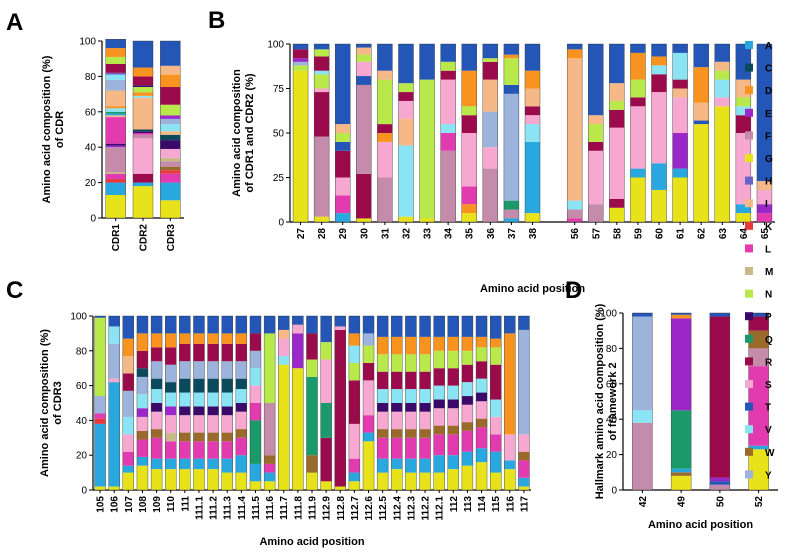 The width and height of the screenshot is (794, 554). What do you see at coordinates (301, 234) in the screenshot?
I see `x-tick-label: 27` at bounding box center [301, 234].